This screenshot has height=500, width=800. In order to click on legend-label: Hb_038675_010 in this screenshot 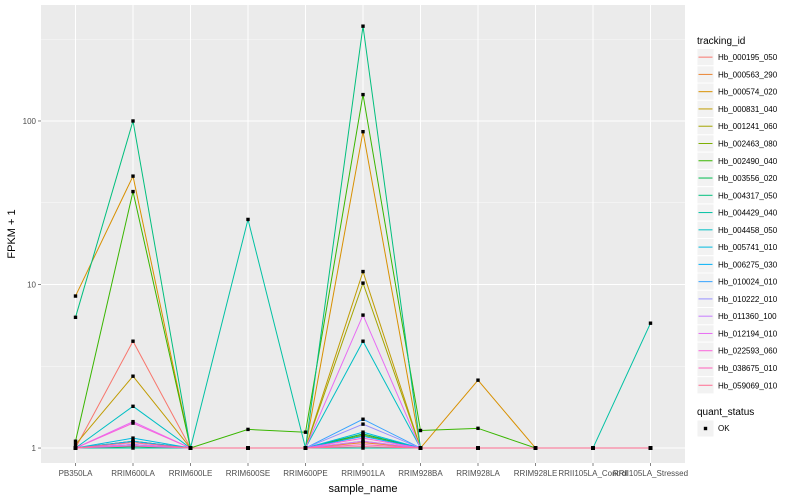, I will do `click(748, 368)`.